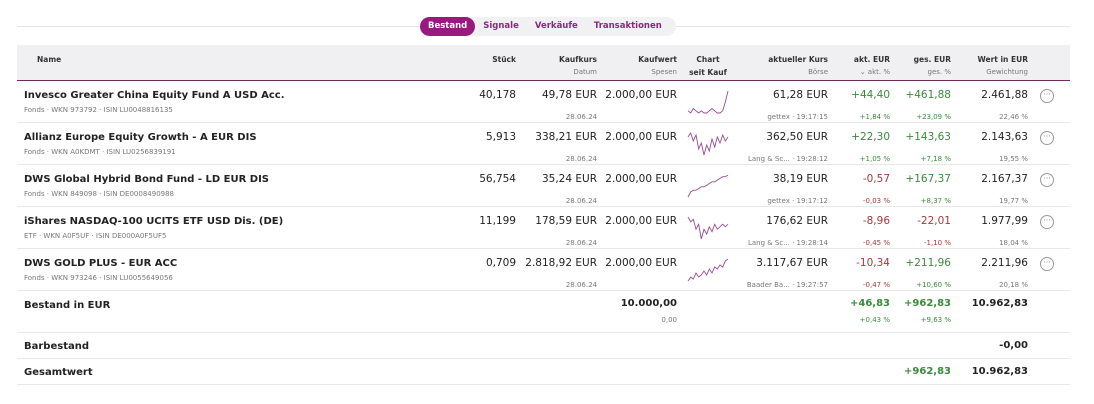 Image resolution: width=1094 pixels, height=404 pixels. Describe the element at coordinates (58, 372) in the screenshot. I see `gesamtwert-label: Gesamtwert` at that location.